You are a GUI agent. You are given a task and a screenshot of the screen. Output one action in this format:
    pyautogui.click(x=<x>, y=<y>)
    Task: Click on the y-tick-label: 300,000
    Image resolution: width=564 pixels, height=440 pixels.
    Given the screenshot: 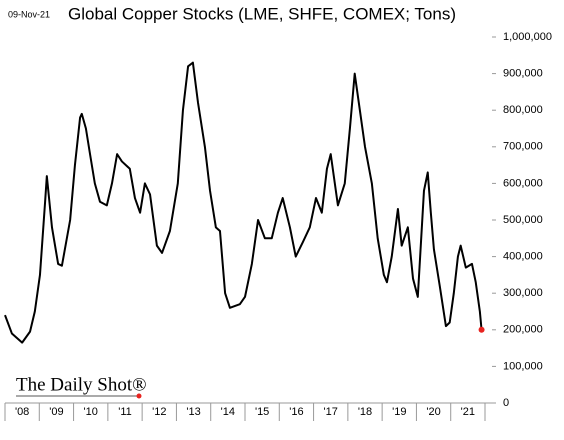 What is the action you would take?
    pyautogui.click(x=523, y=293)
    